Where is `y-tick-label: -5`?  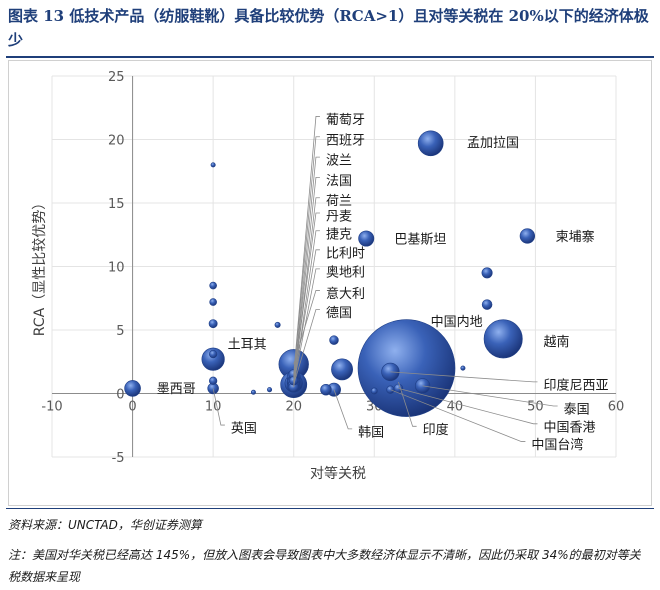 y-tick-label: -5 is located at coordinates (118, 458).